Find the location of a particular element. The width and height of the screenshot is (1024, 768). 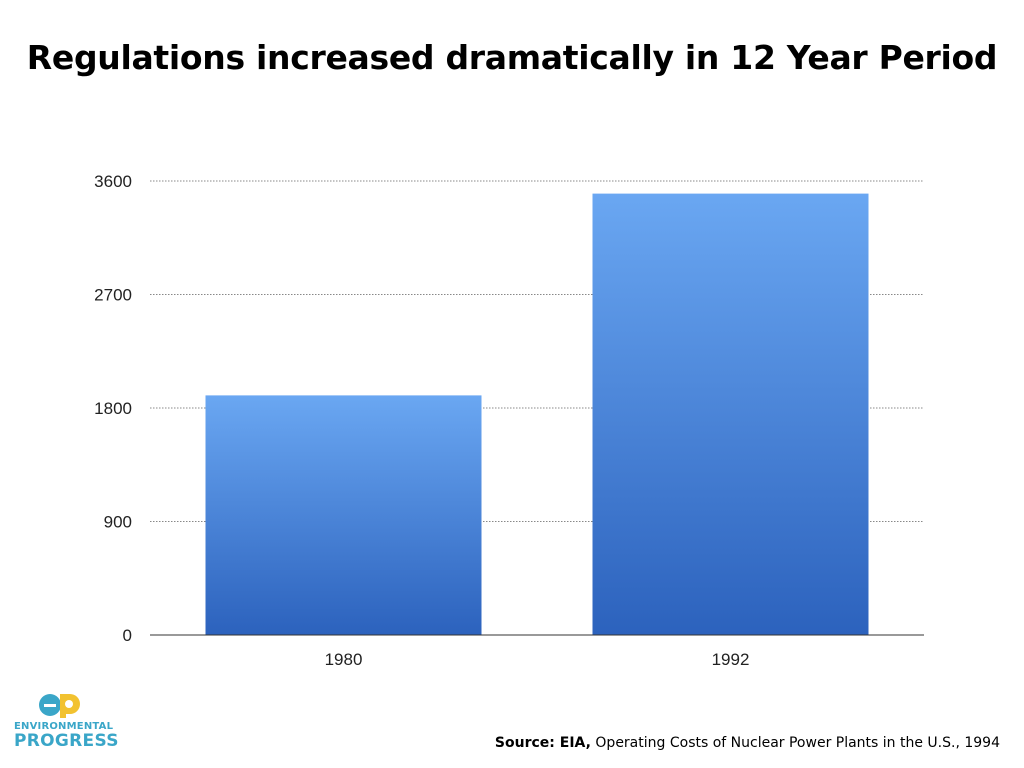

y-tick-label: 1800 is located at coordinates (113, 408).